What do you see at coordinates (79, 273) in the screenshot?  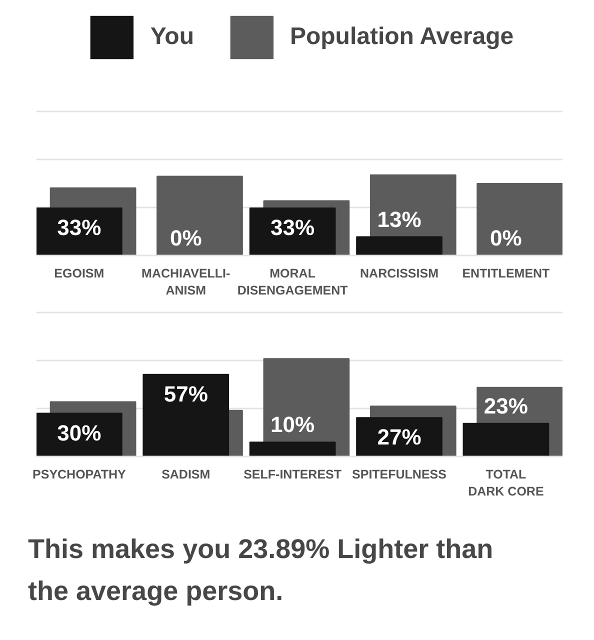 I see `x-tick-label: EGOISM` at bounding box center [79, 273].